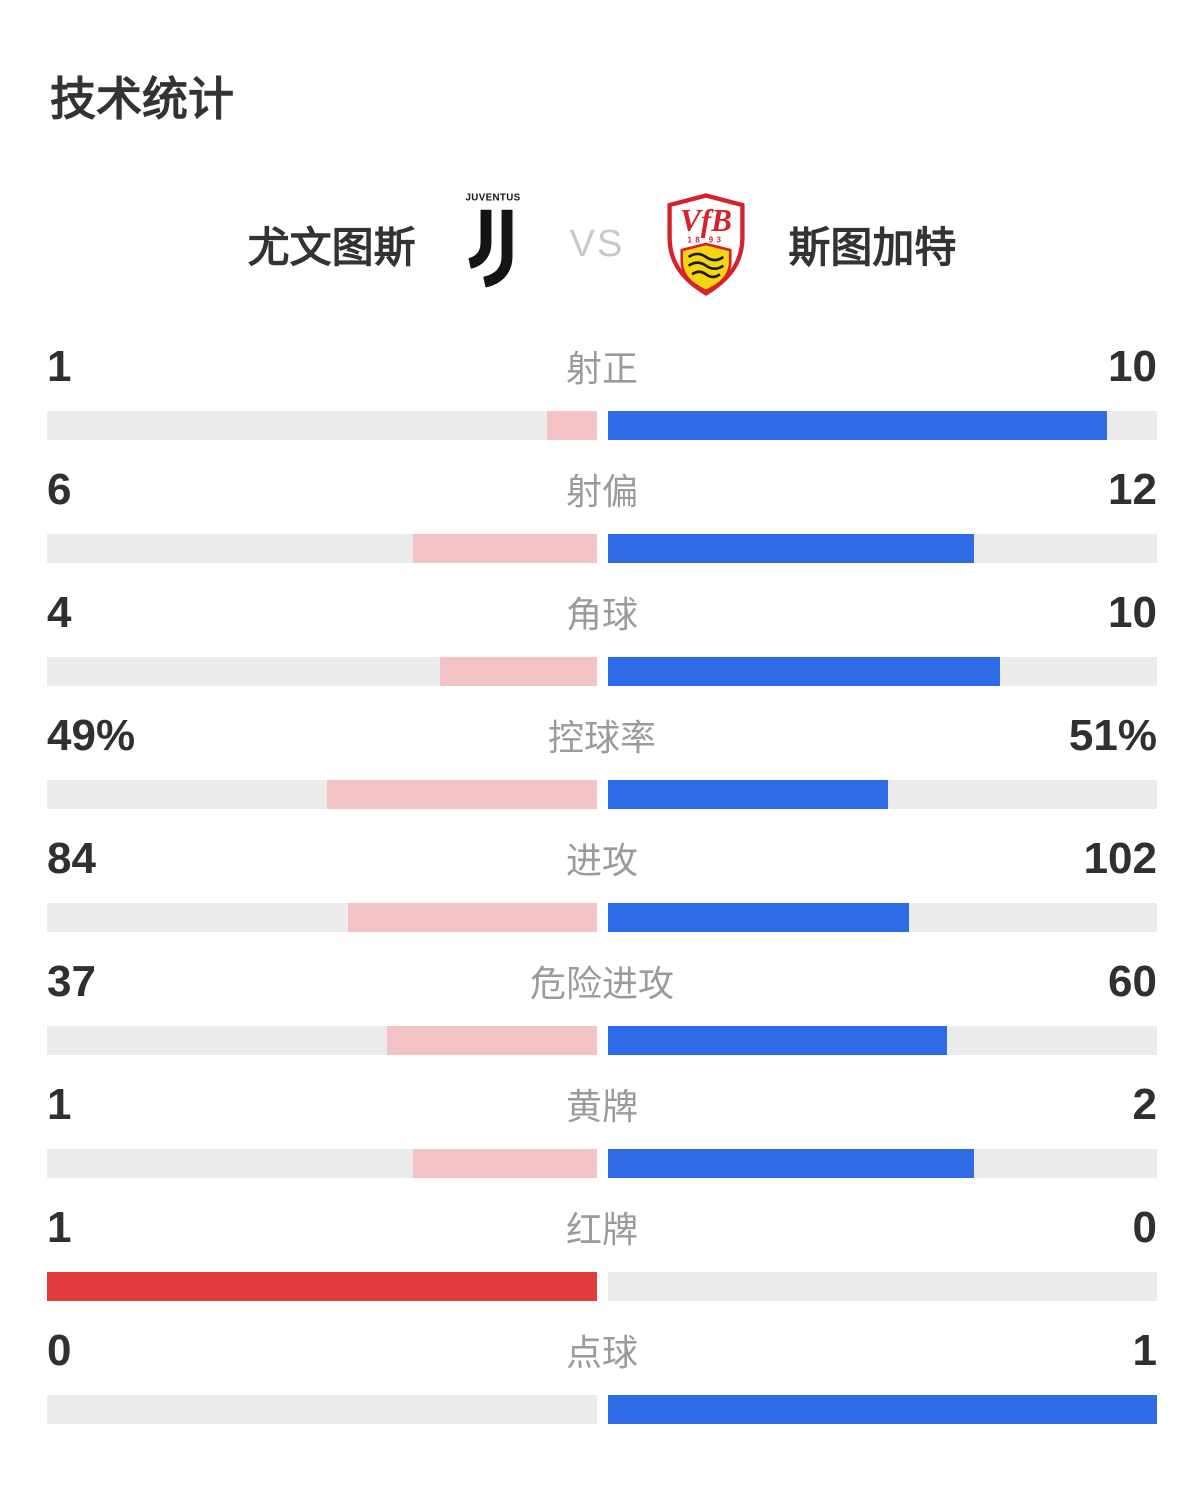 The width and height of the screenshot is (1204, 1485). I want to click on stat-label-line: 37 危险进攻 60, so click(602, 982).